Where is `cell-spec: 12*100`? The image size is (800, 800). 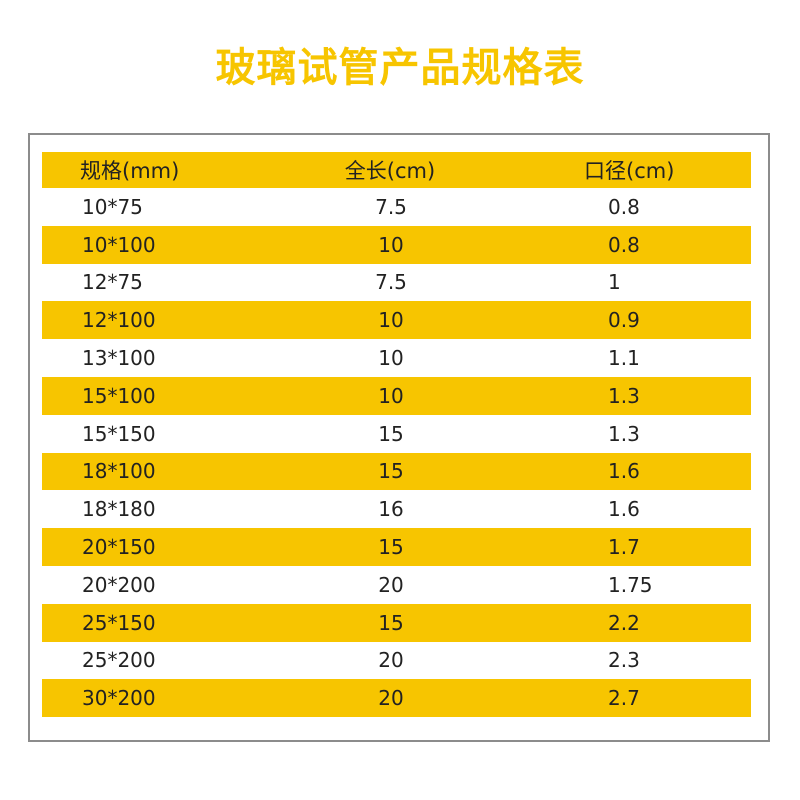
cell-spec: 12*100 is located at coordinates (119, 320).